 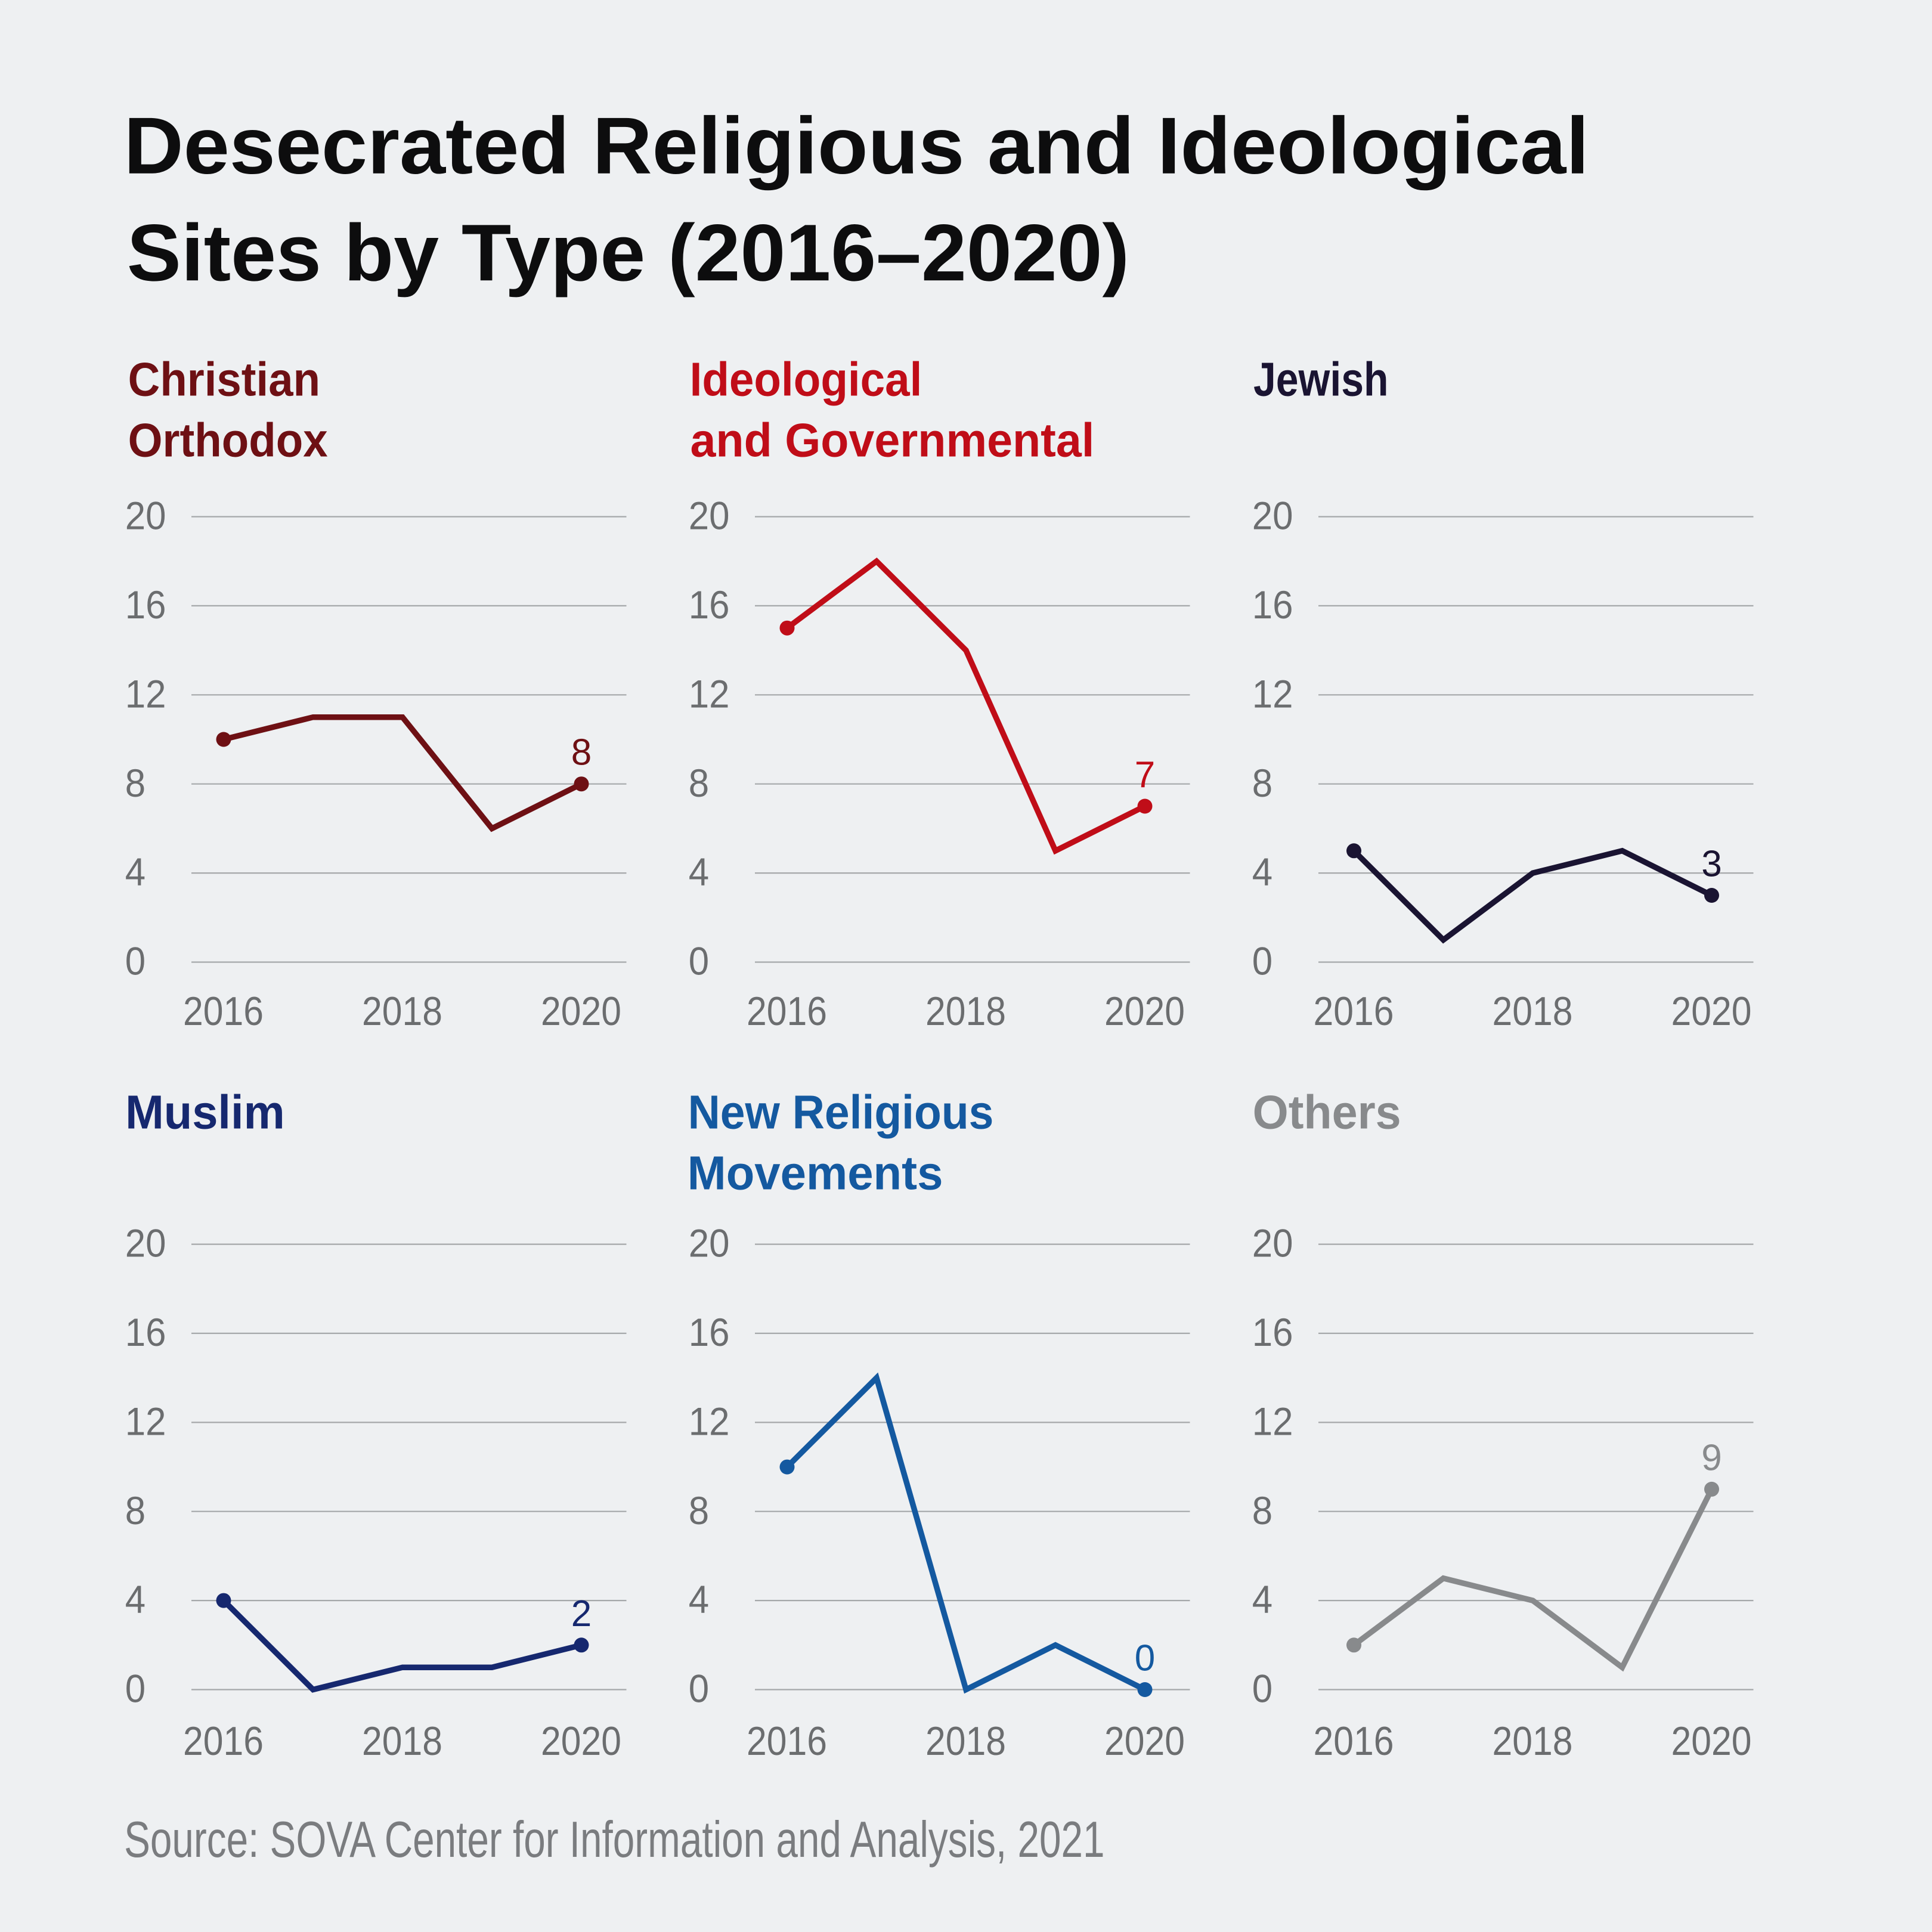 I want to click on svg-text: 3, so click(x=1712, y=865).